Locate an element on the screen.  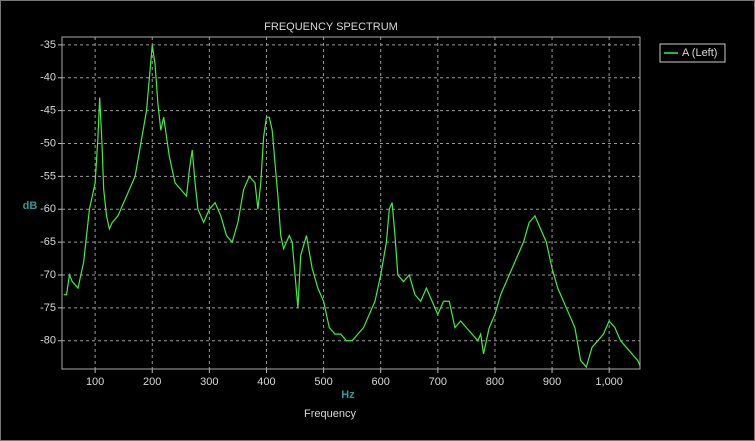
y-tick-label: -50 is located at coordinates (48, 143).